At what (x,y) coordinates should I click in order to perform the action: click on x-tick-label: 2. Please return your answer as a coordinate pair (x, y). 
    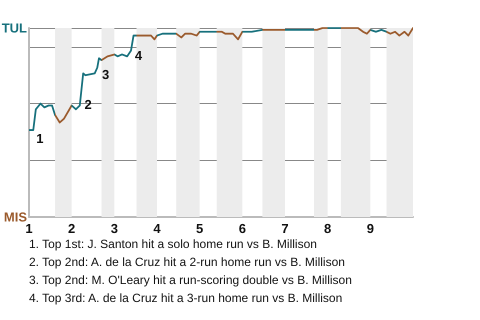
    Looking at the image, I should click on (72, 228).